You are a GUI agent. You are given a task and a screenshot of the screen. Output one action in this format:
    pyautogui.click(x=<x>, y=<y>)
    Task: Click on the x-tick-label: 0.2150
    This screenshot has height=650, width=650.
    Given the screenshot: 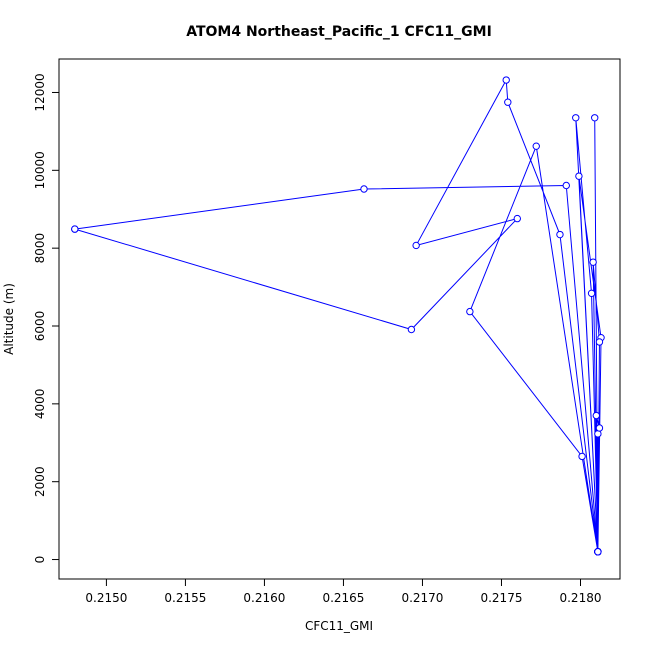 What is the action you would take?
    pyautogui.click(x=106, y=598)
    